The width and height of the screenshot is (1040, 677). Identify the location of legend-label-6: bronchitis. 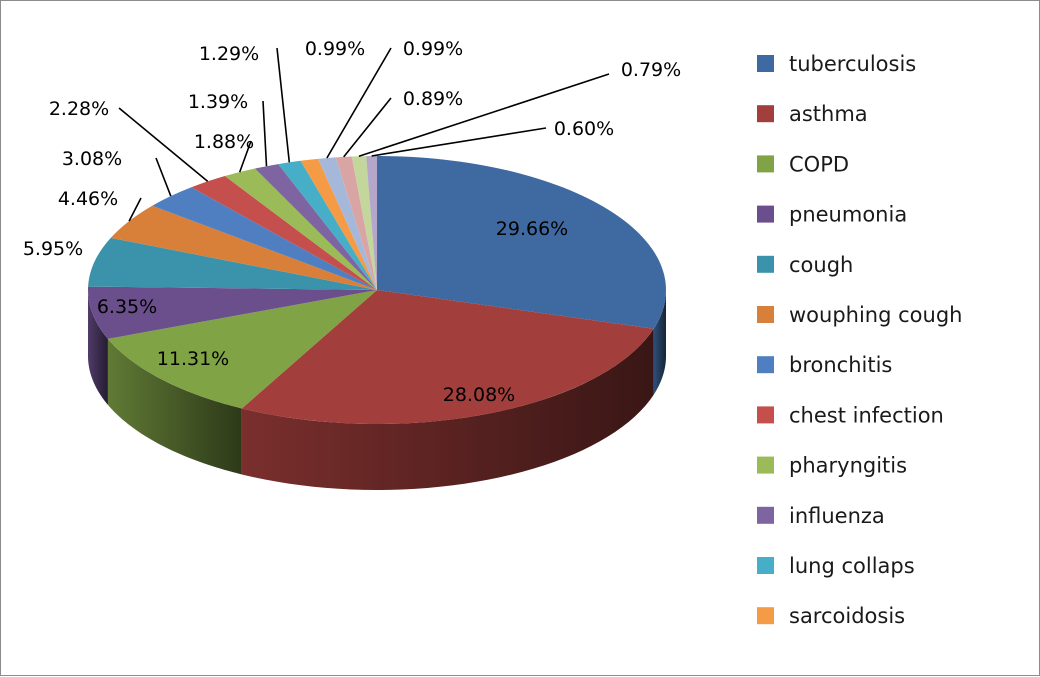
(840, 365).